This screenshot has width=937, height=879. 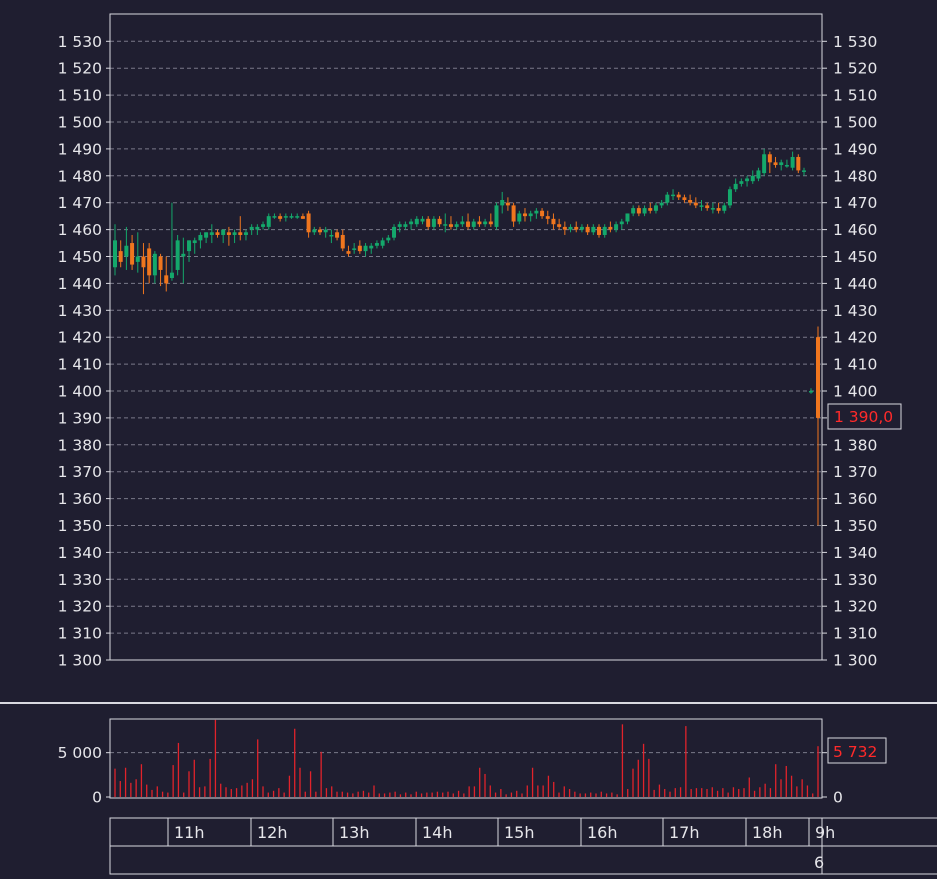 What do you see at coordinates (855, 257) in the screenshot?
I see `price-tick-label: 1 450` at bounding box center [855, 257].